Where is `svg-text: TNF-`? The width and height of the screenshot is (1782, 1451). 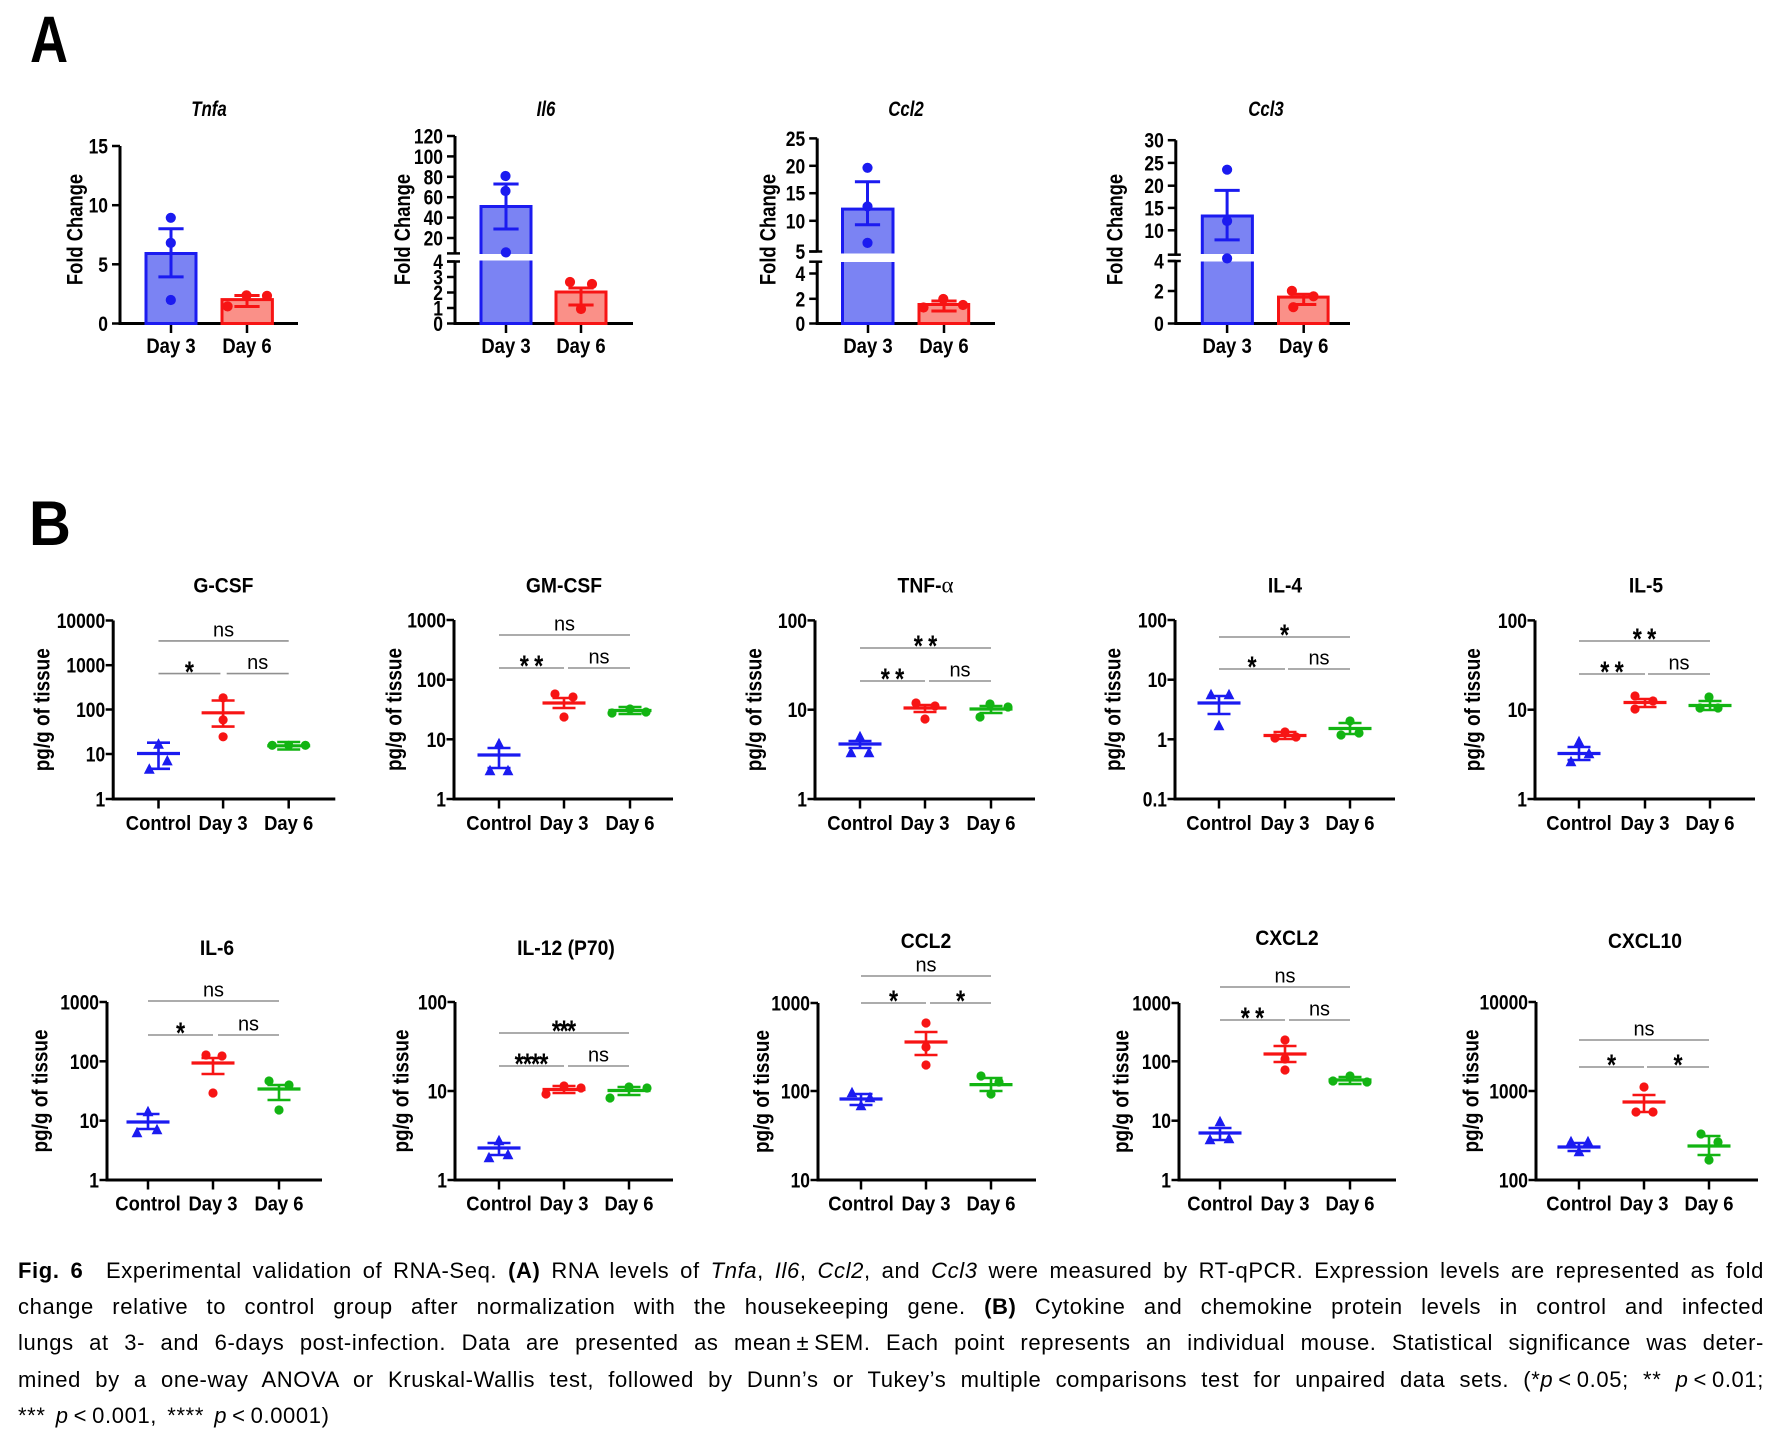
svg-text: TNF- is located at coordinates (920, 586).